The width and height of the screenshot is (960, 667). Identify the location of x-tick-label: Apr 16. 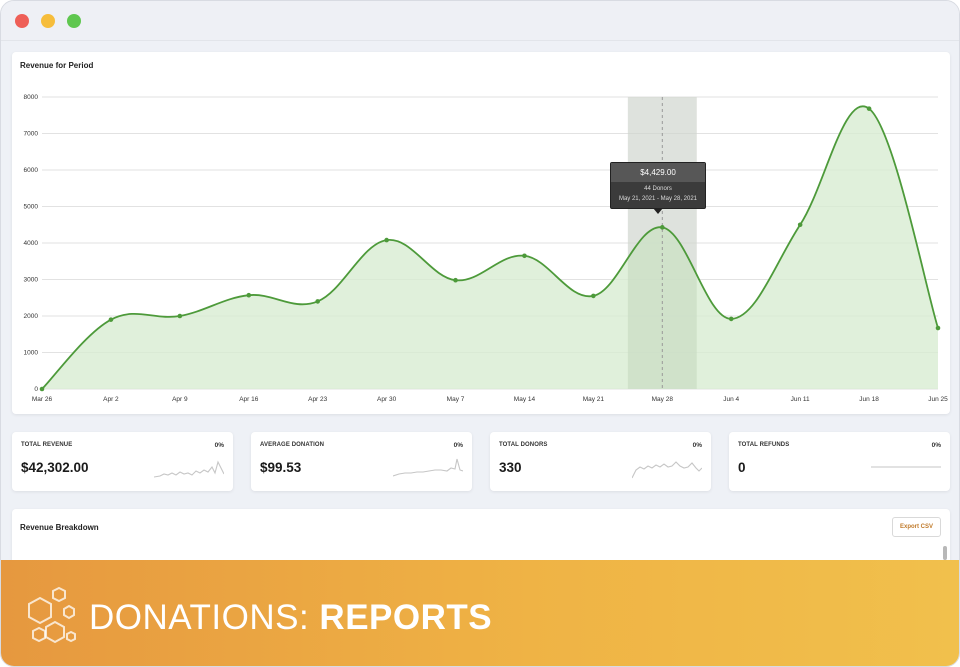
(249, 399).